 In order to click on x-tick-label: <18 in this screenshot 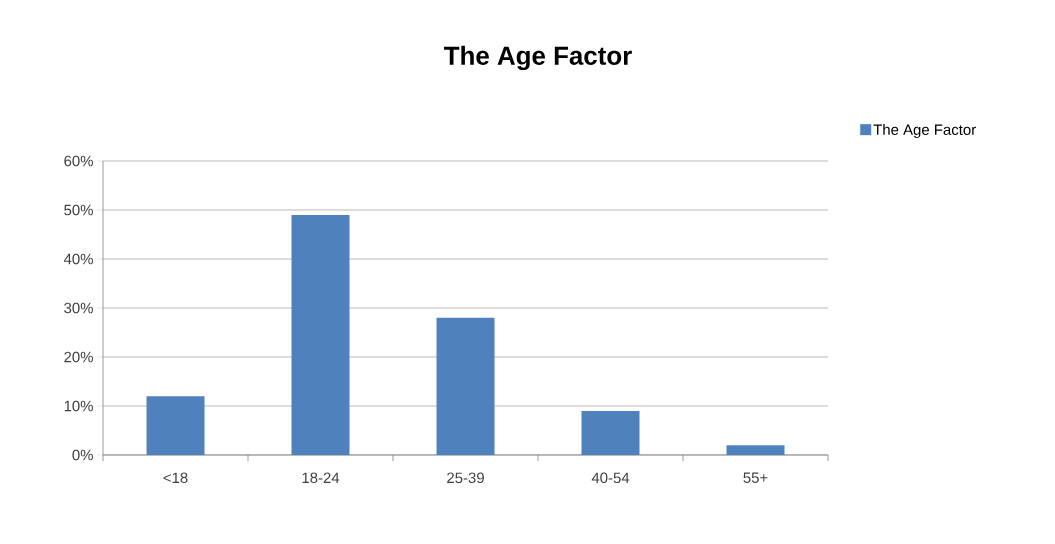, I will do `click(175, 478)`.